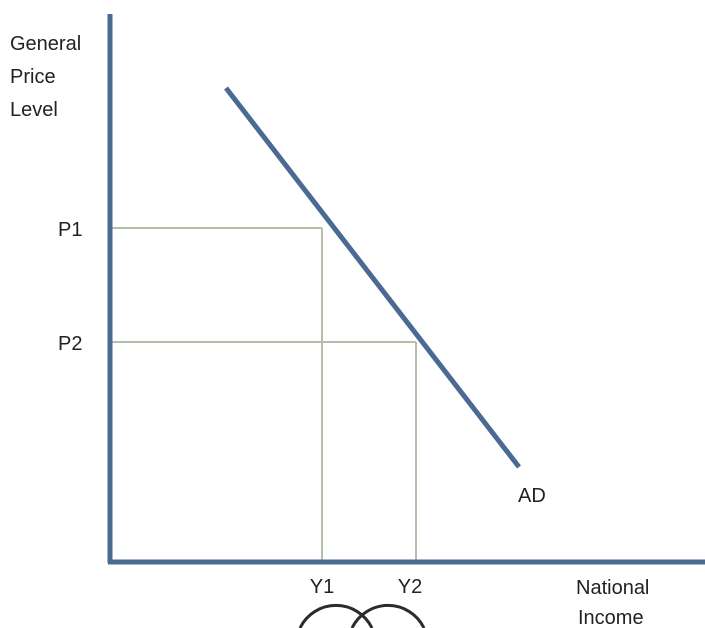 The width and height of the screenshot is (705, 628). Describe the element at coordinates (611, 617) in the screenshot. I see `x-axis-label-line-2: Income` at that location.